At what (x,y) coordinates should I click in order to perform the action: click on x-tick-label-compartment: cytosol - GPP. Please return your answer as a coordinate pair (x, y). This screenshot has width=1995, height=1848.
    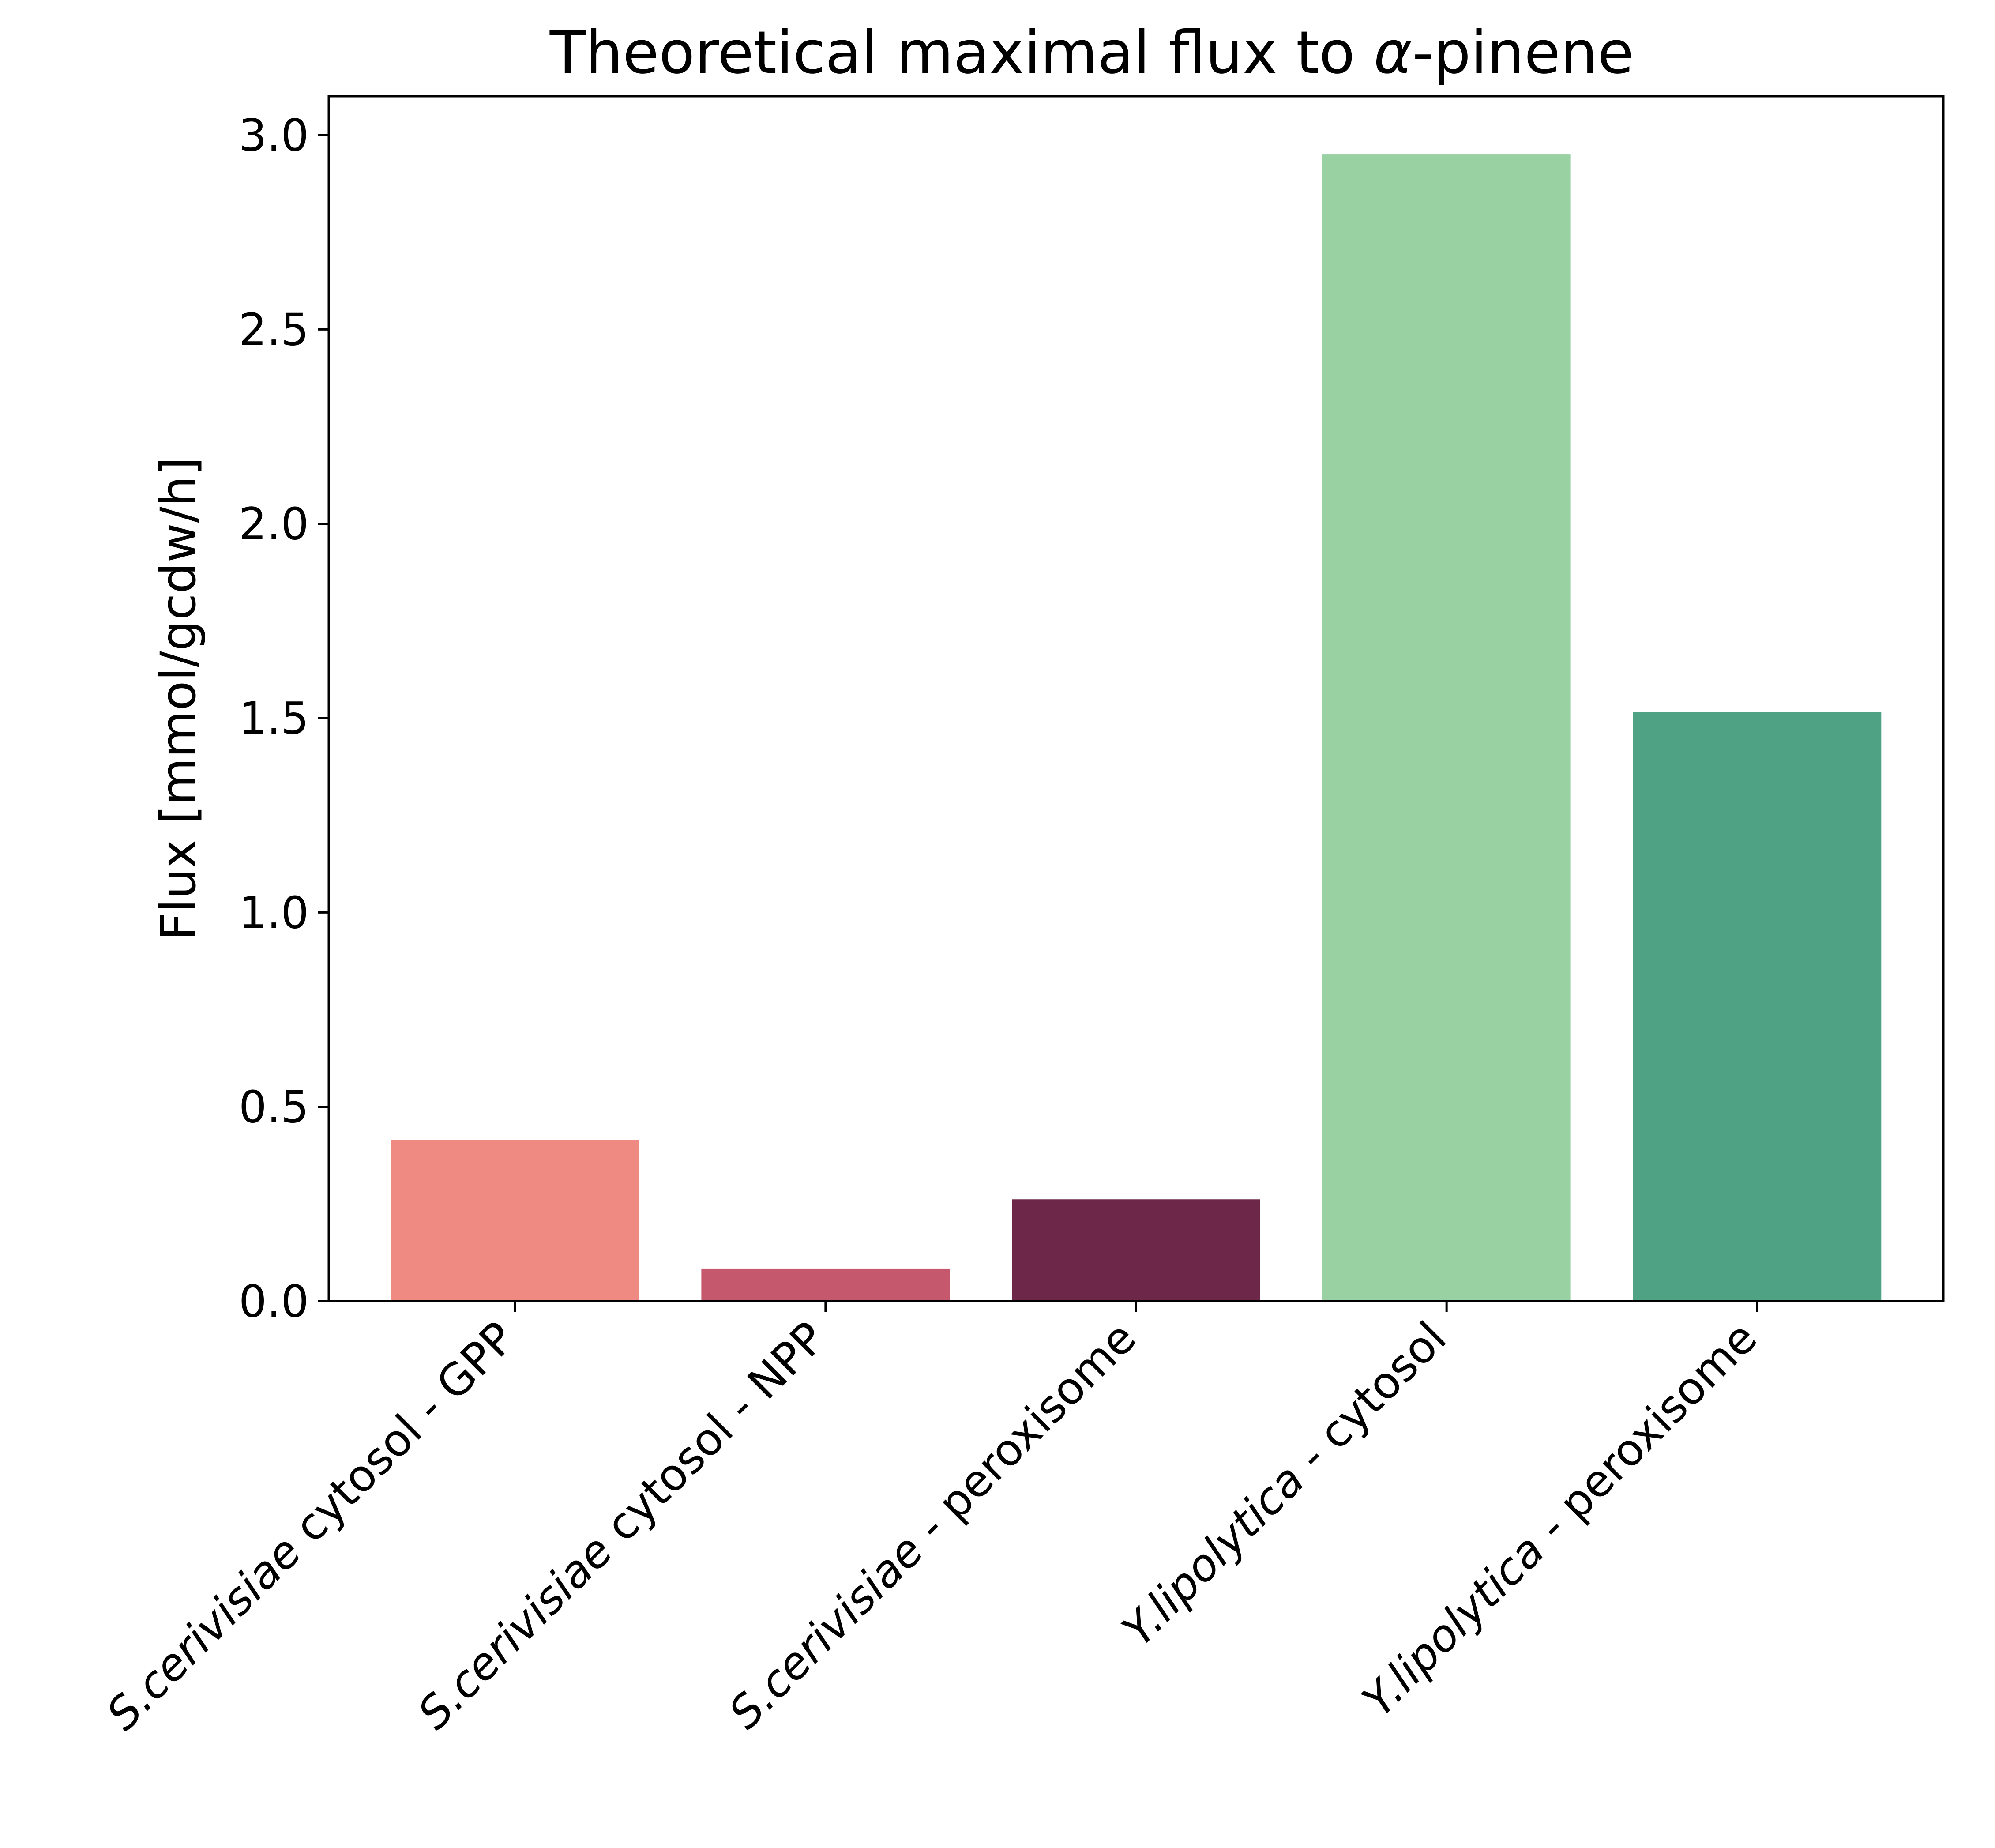
    Looking at the image, I should click on (399, 1437).